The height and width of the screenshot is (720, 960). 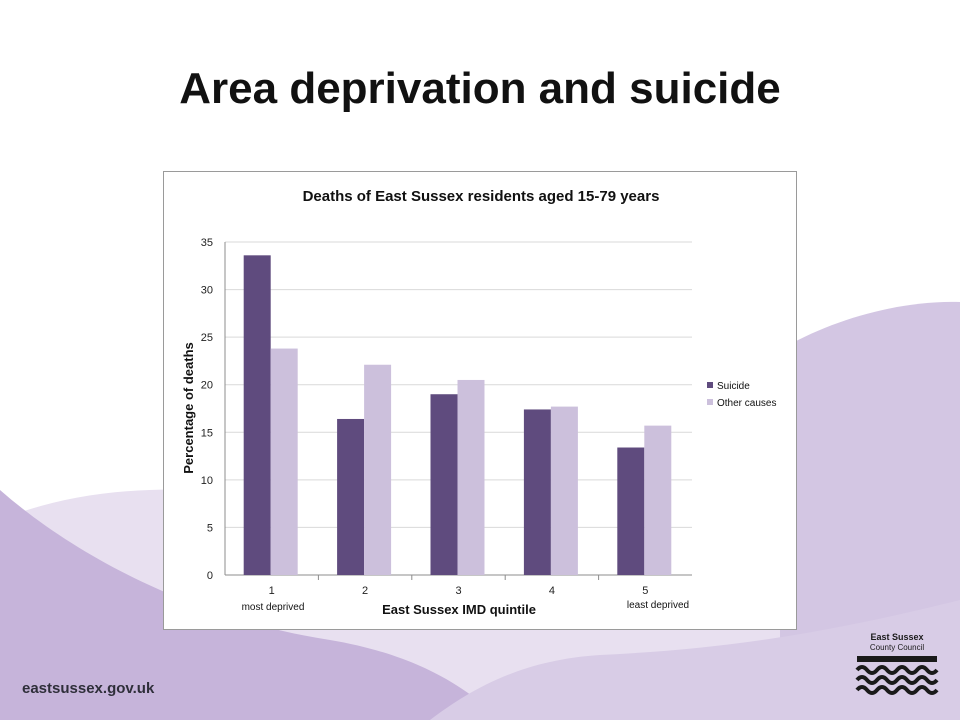 What do you see at coordinates (207, 338) in the screenshot?
I see `y-tick-label: 25` at bounding box center [207, 338].